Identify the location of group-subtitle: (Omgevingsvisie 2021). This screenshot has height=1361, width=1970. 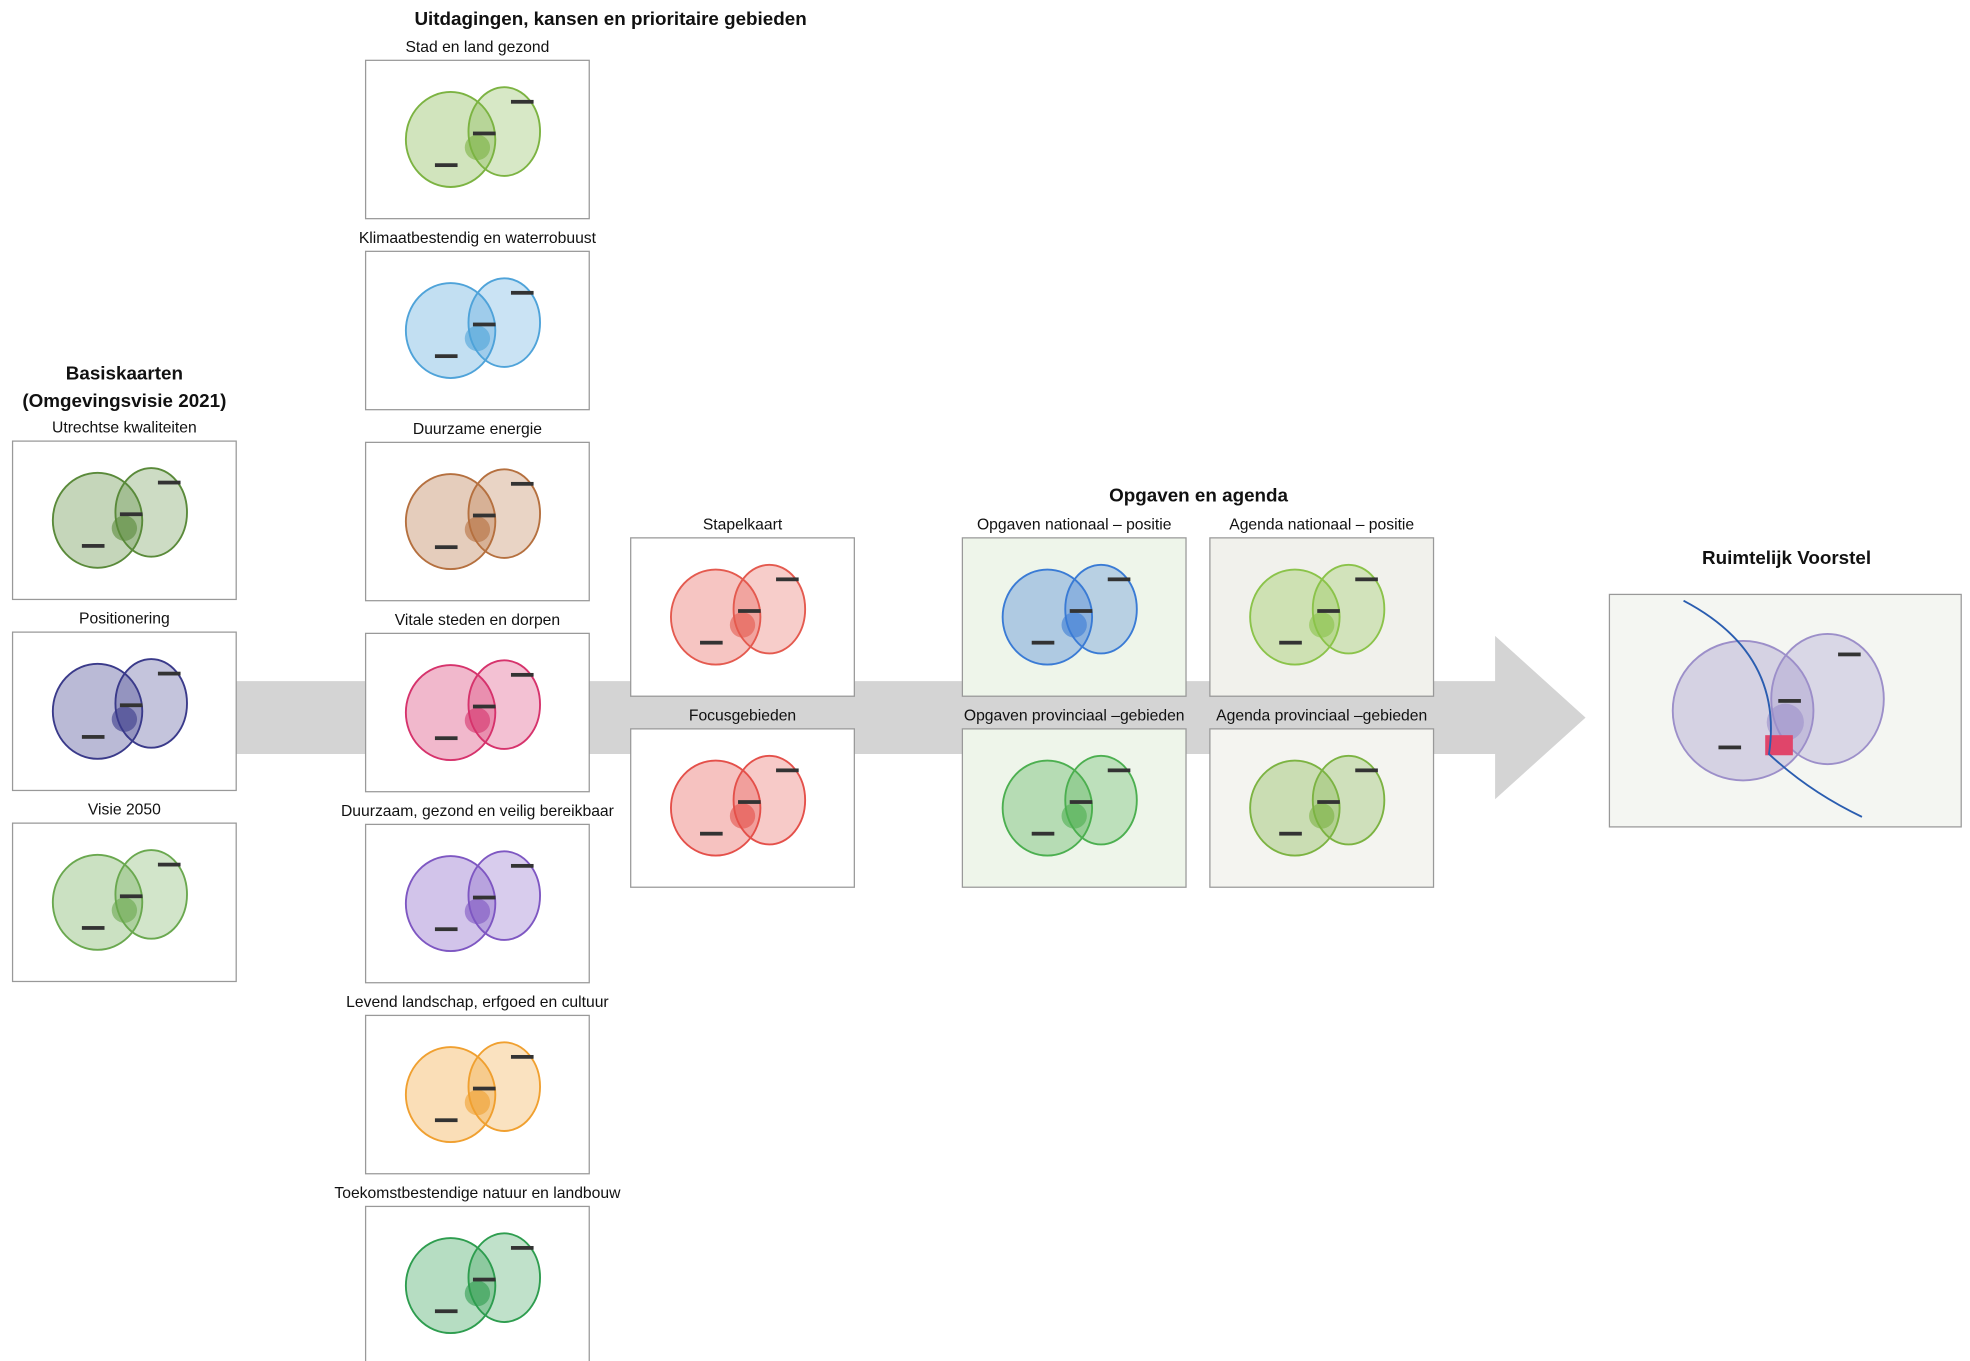
(124, 400).